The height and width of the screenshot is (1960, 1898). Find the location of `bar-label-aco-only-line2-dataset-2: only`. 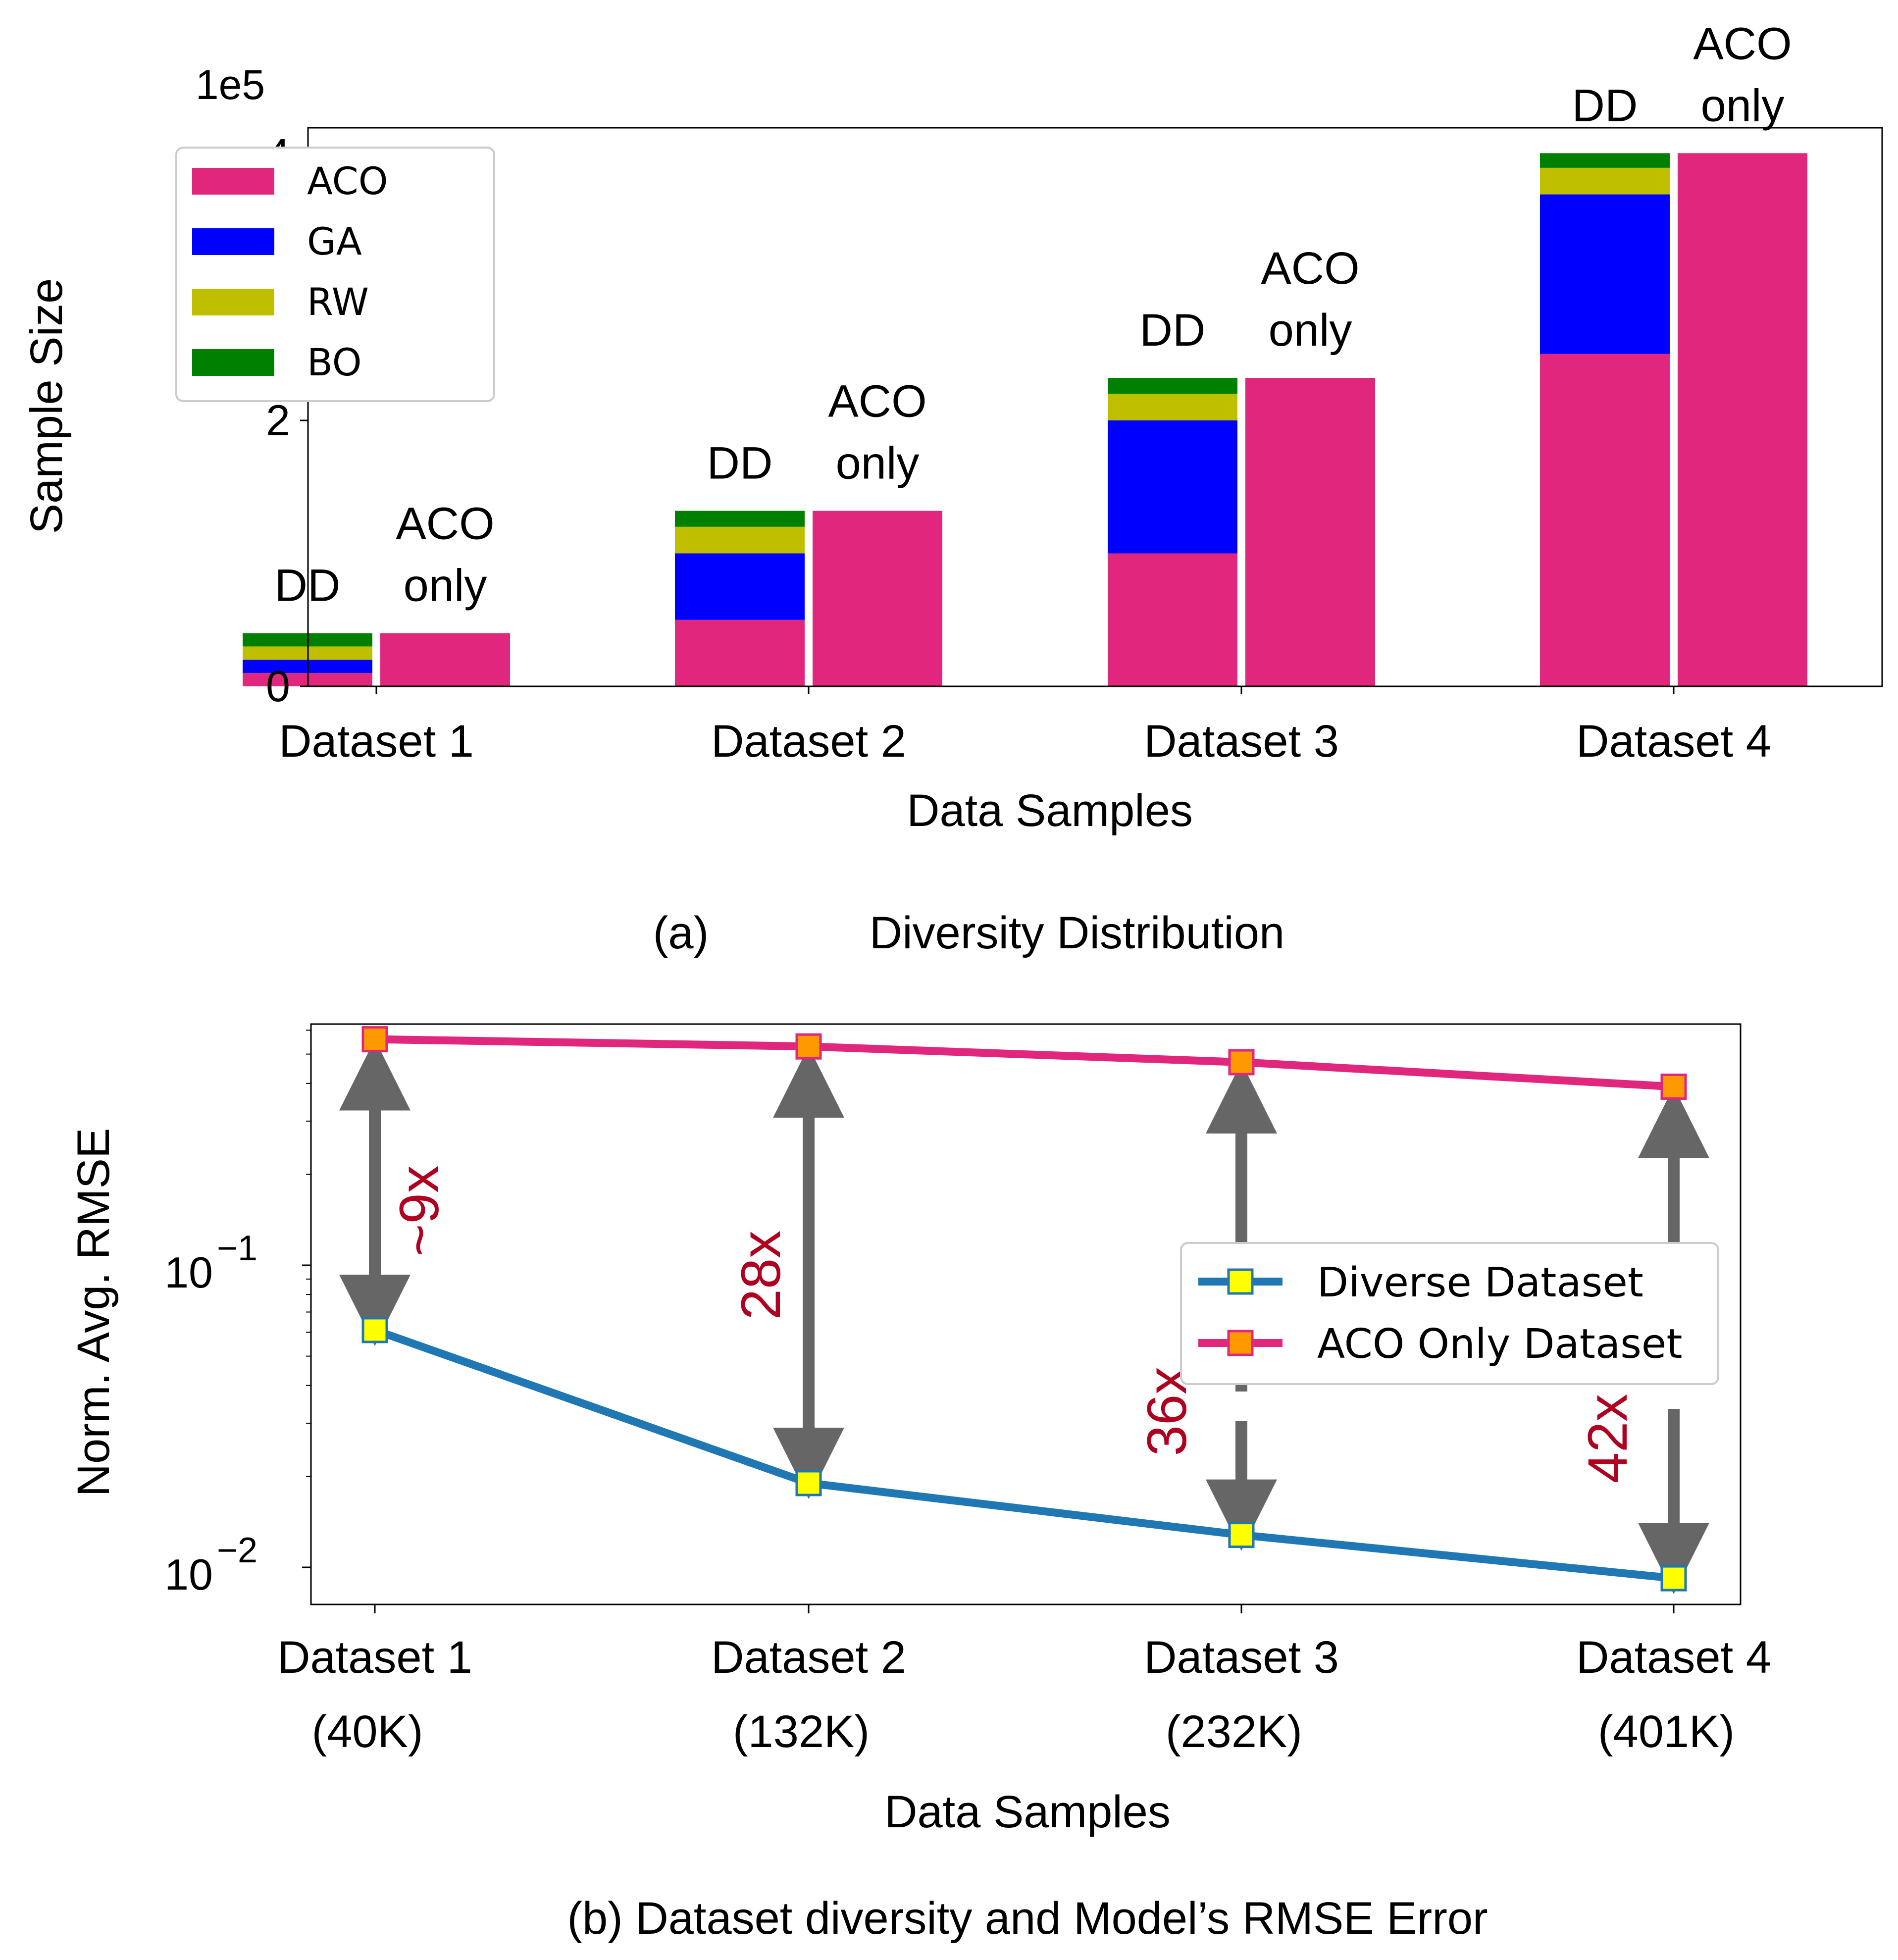

bar-label-aco-only-line2-dataset-2: only is located at coordinates (878, 464).